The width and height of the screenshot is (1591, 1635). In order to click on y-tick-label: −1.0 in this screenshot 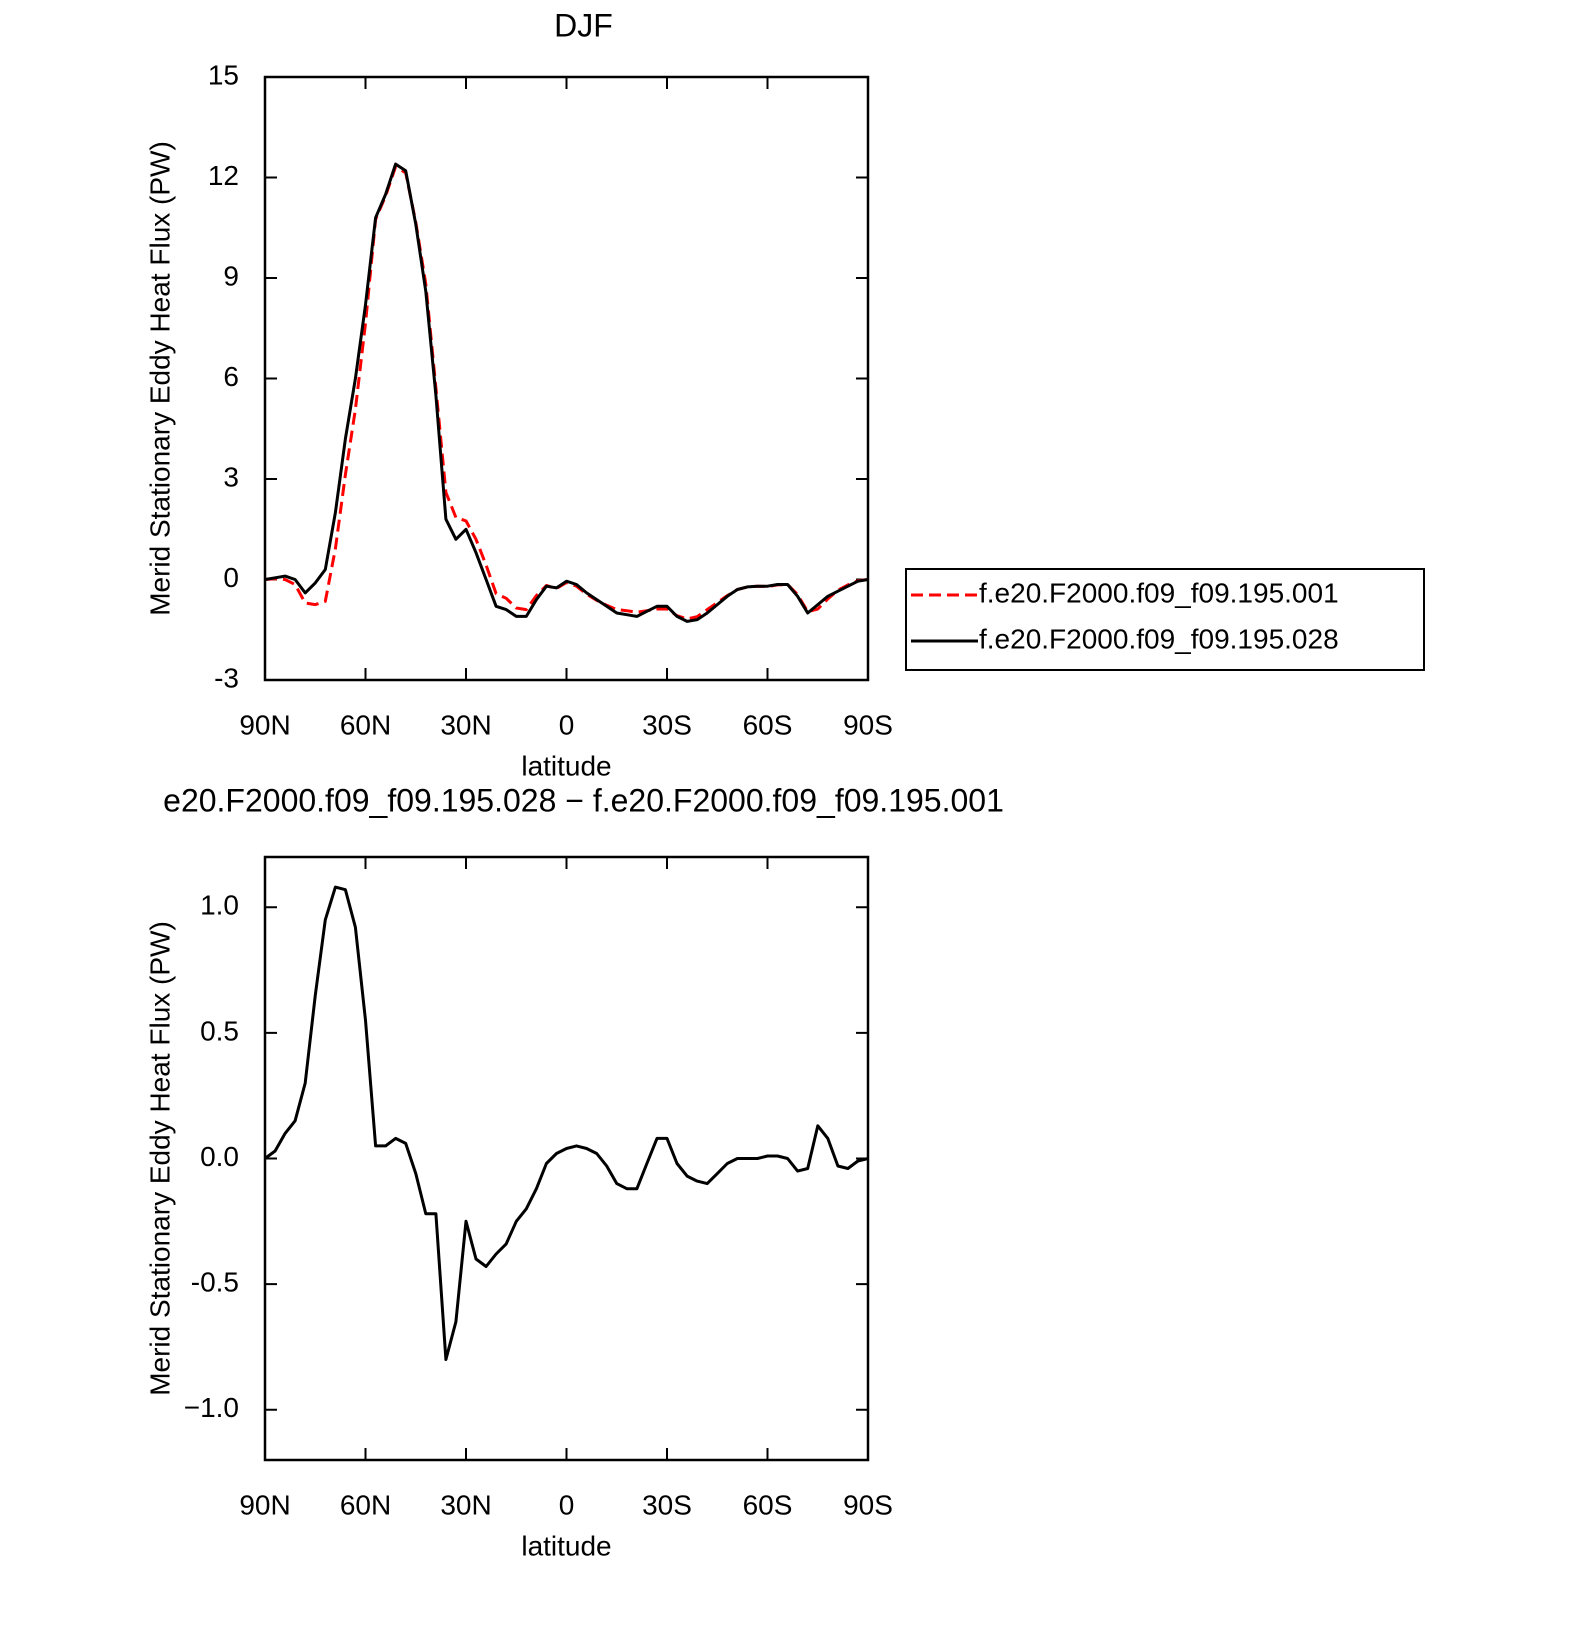, I will do `click(211, 1407)`.